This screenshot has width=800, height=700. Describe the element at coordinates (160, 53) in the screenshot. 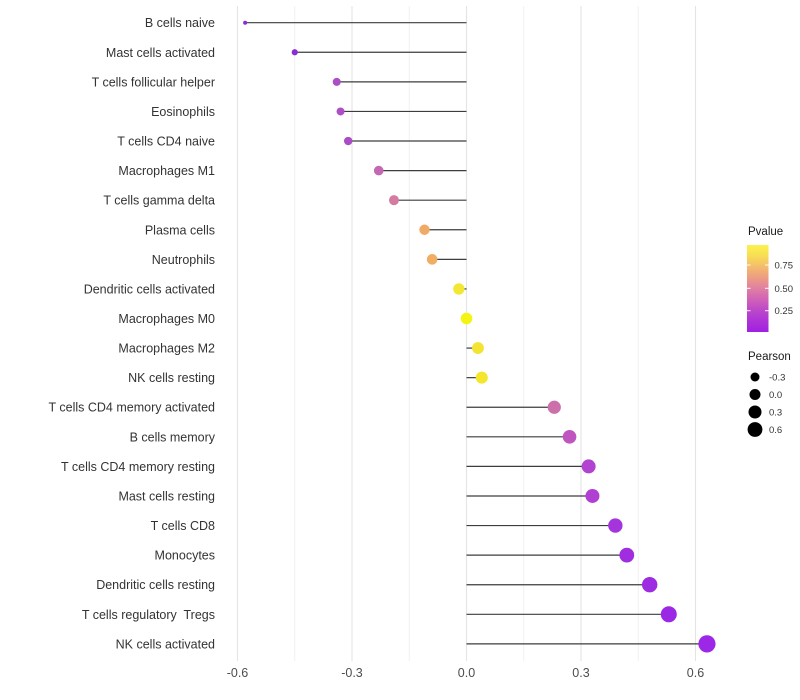

I see `category-label: Mast cells activated` at that location.